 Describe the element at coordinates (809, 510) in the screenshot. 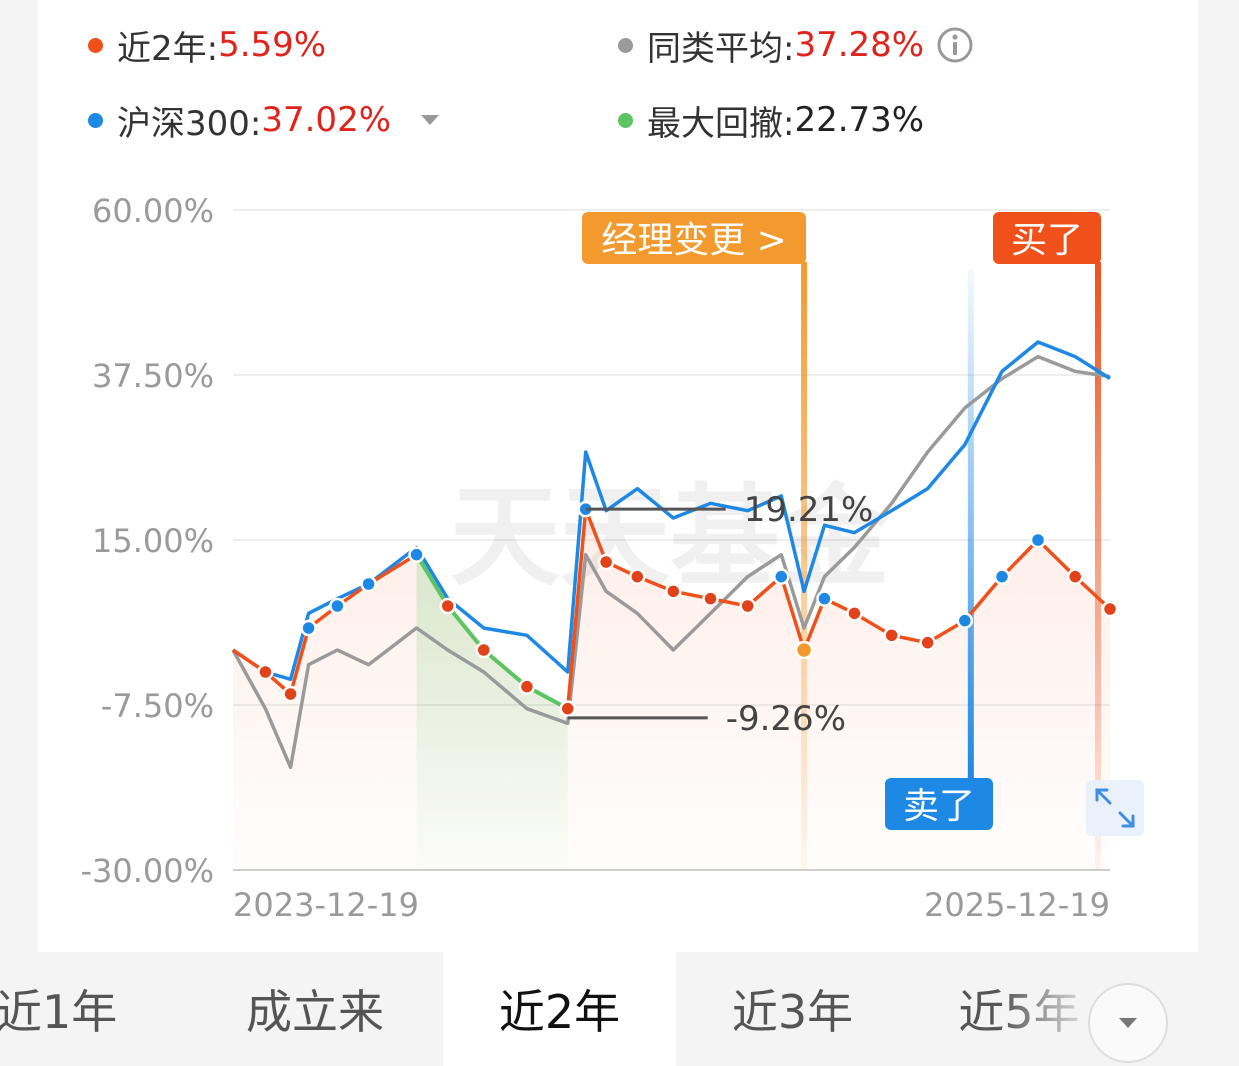

I see `high-annotation: 19.21%` at that location.